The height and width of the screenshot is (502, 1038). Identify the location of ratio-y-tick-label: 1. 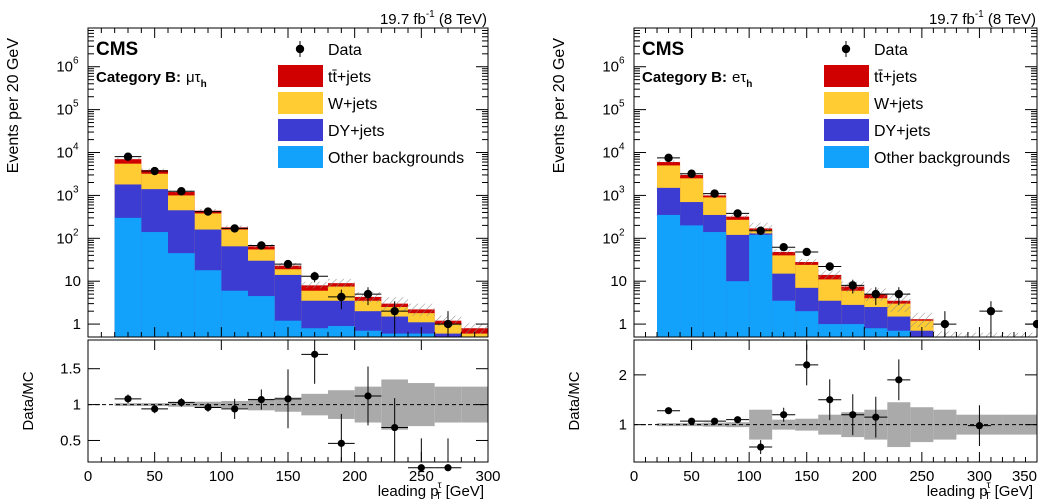
(77, 405).